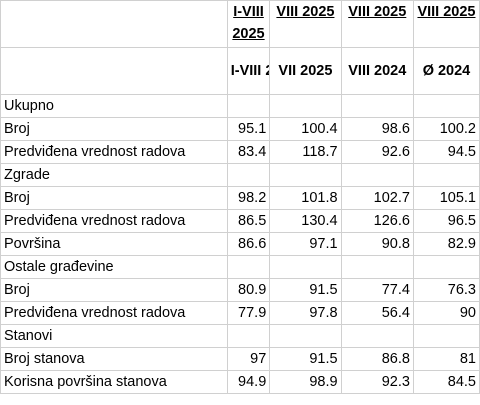  Describe the element at coordinates (446, 221) in the screenshot. I see `value-cell: 96.5` at that location.